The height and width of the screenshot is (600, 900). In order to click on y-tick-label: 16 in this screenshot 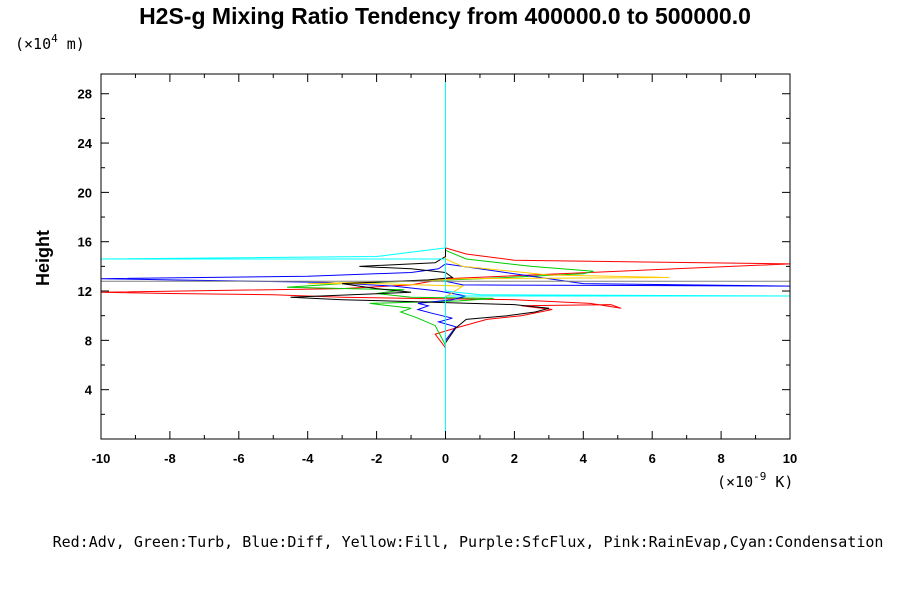, I will do `click(85, 242)`.